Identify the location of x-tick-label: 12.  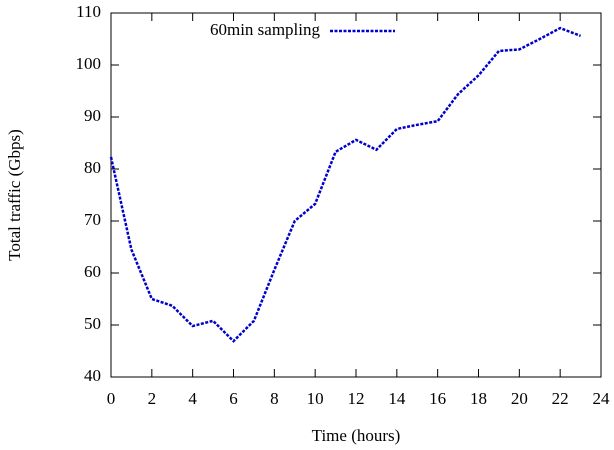
(356, 398).